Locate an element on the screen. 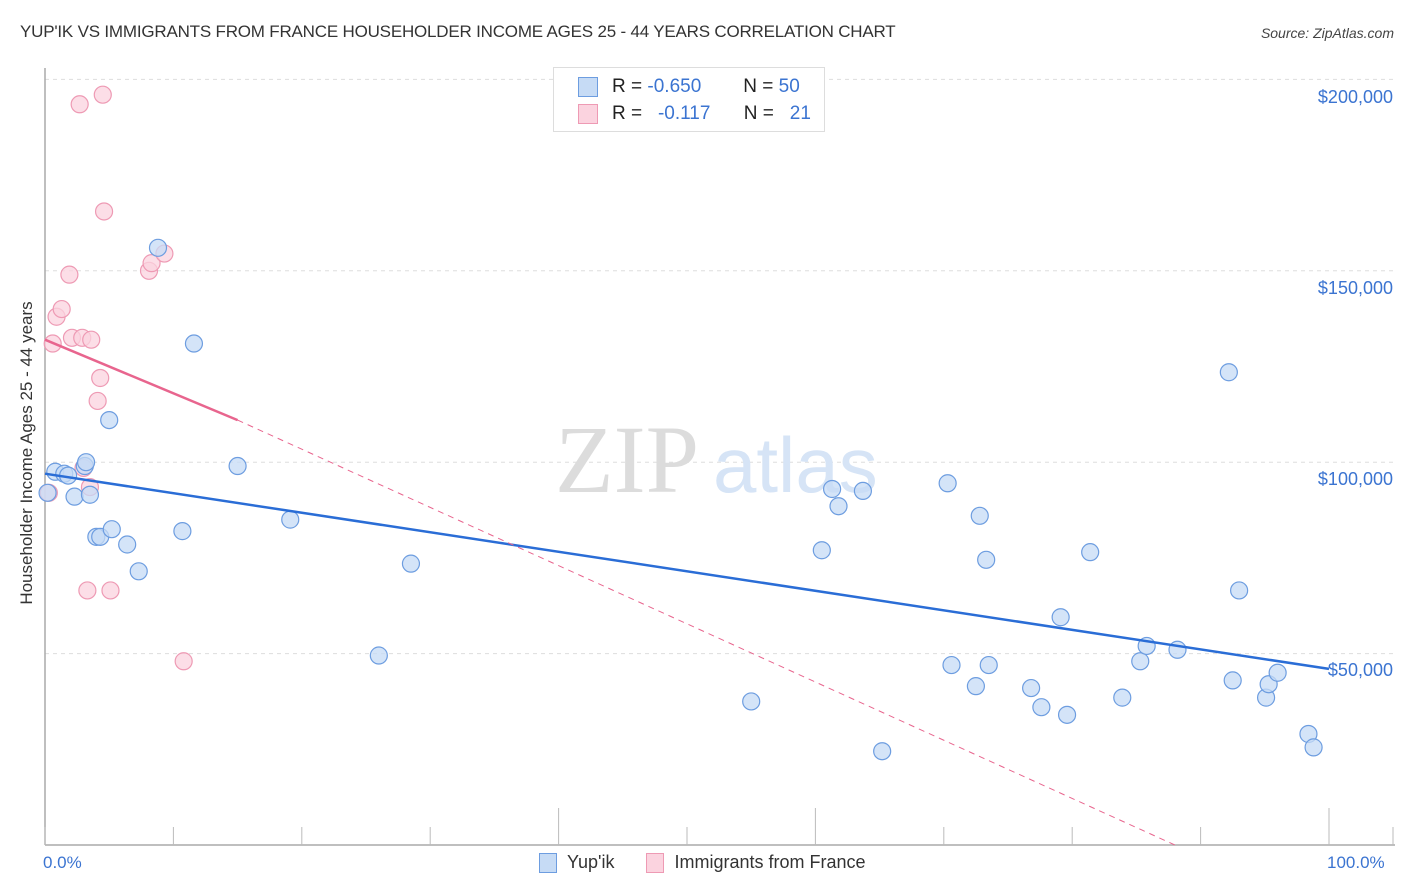  watermark-zip: ZIP is located at coordinates (627, 459).